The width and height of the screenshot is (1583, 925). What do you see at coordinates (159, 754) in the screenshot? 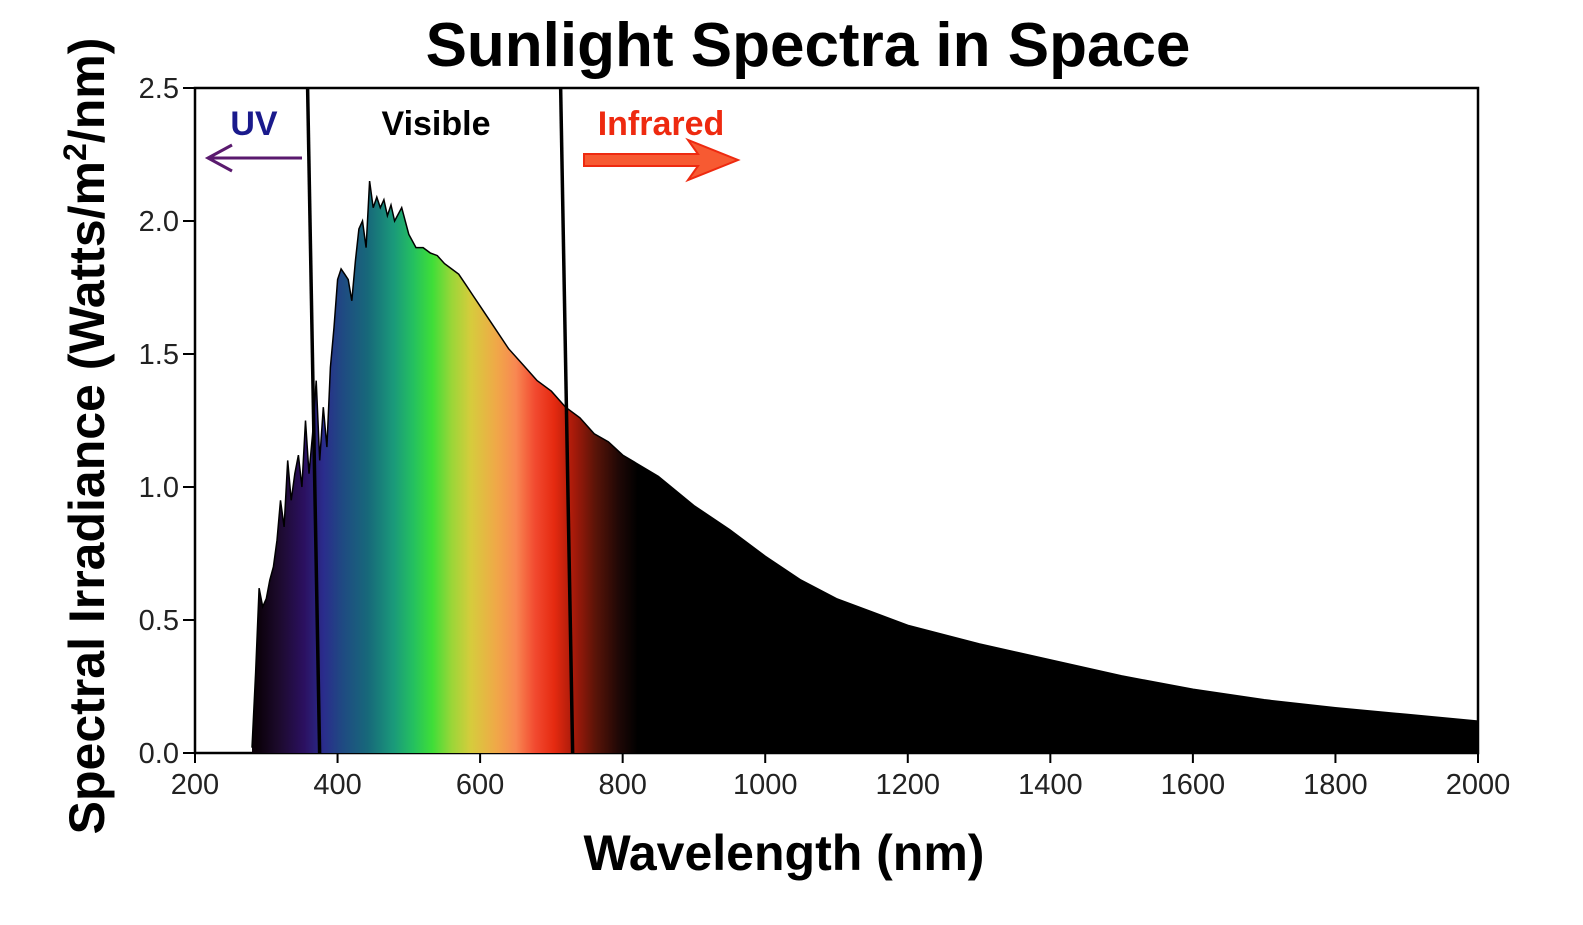
I see `y-tick-label: 0.0` at bounding box center [159, 754].